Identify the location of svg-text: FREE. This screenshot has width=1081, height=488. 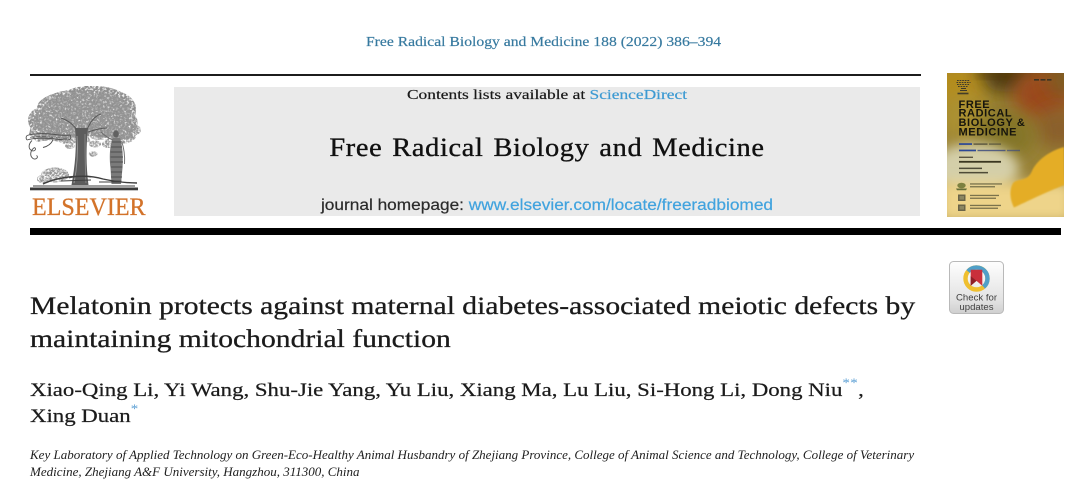
(975, 105).